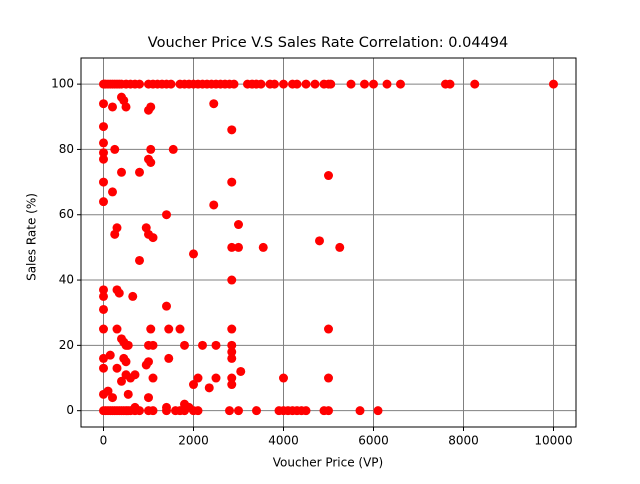  Describe the element at coordinates (32, 237) in the screenshot. I see `y-axis-label: Sales Rate (%)` at that location.